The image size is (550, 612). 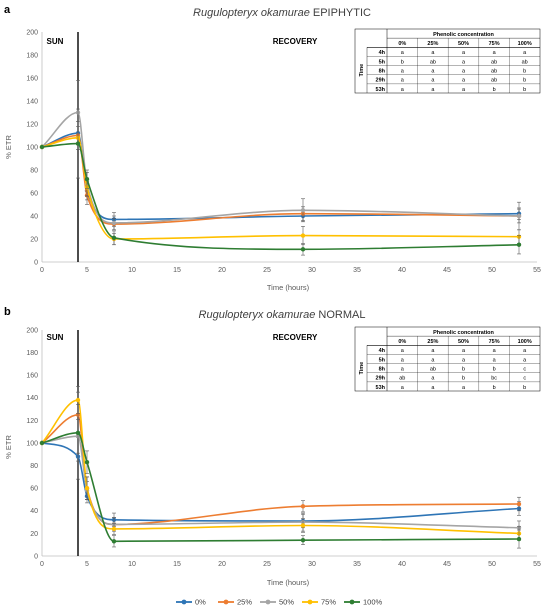 What do you see at coordinates (226, 602) in the screenshot?
I see `legend-marker-25%` at bounding box center [226, 602].